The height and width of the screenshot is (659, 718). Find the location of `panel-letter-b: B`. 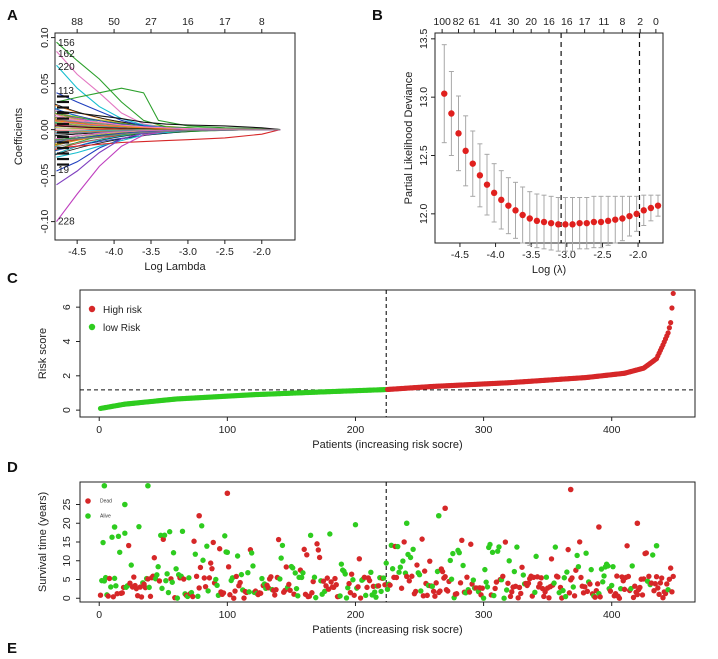

panel-letter-b: B is located at coordinates (377, 15).